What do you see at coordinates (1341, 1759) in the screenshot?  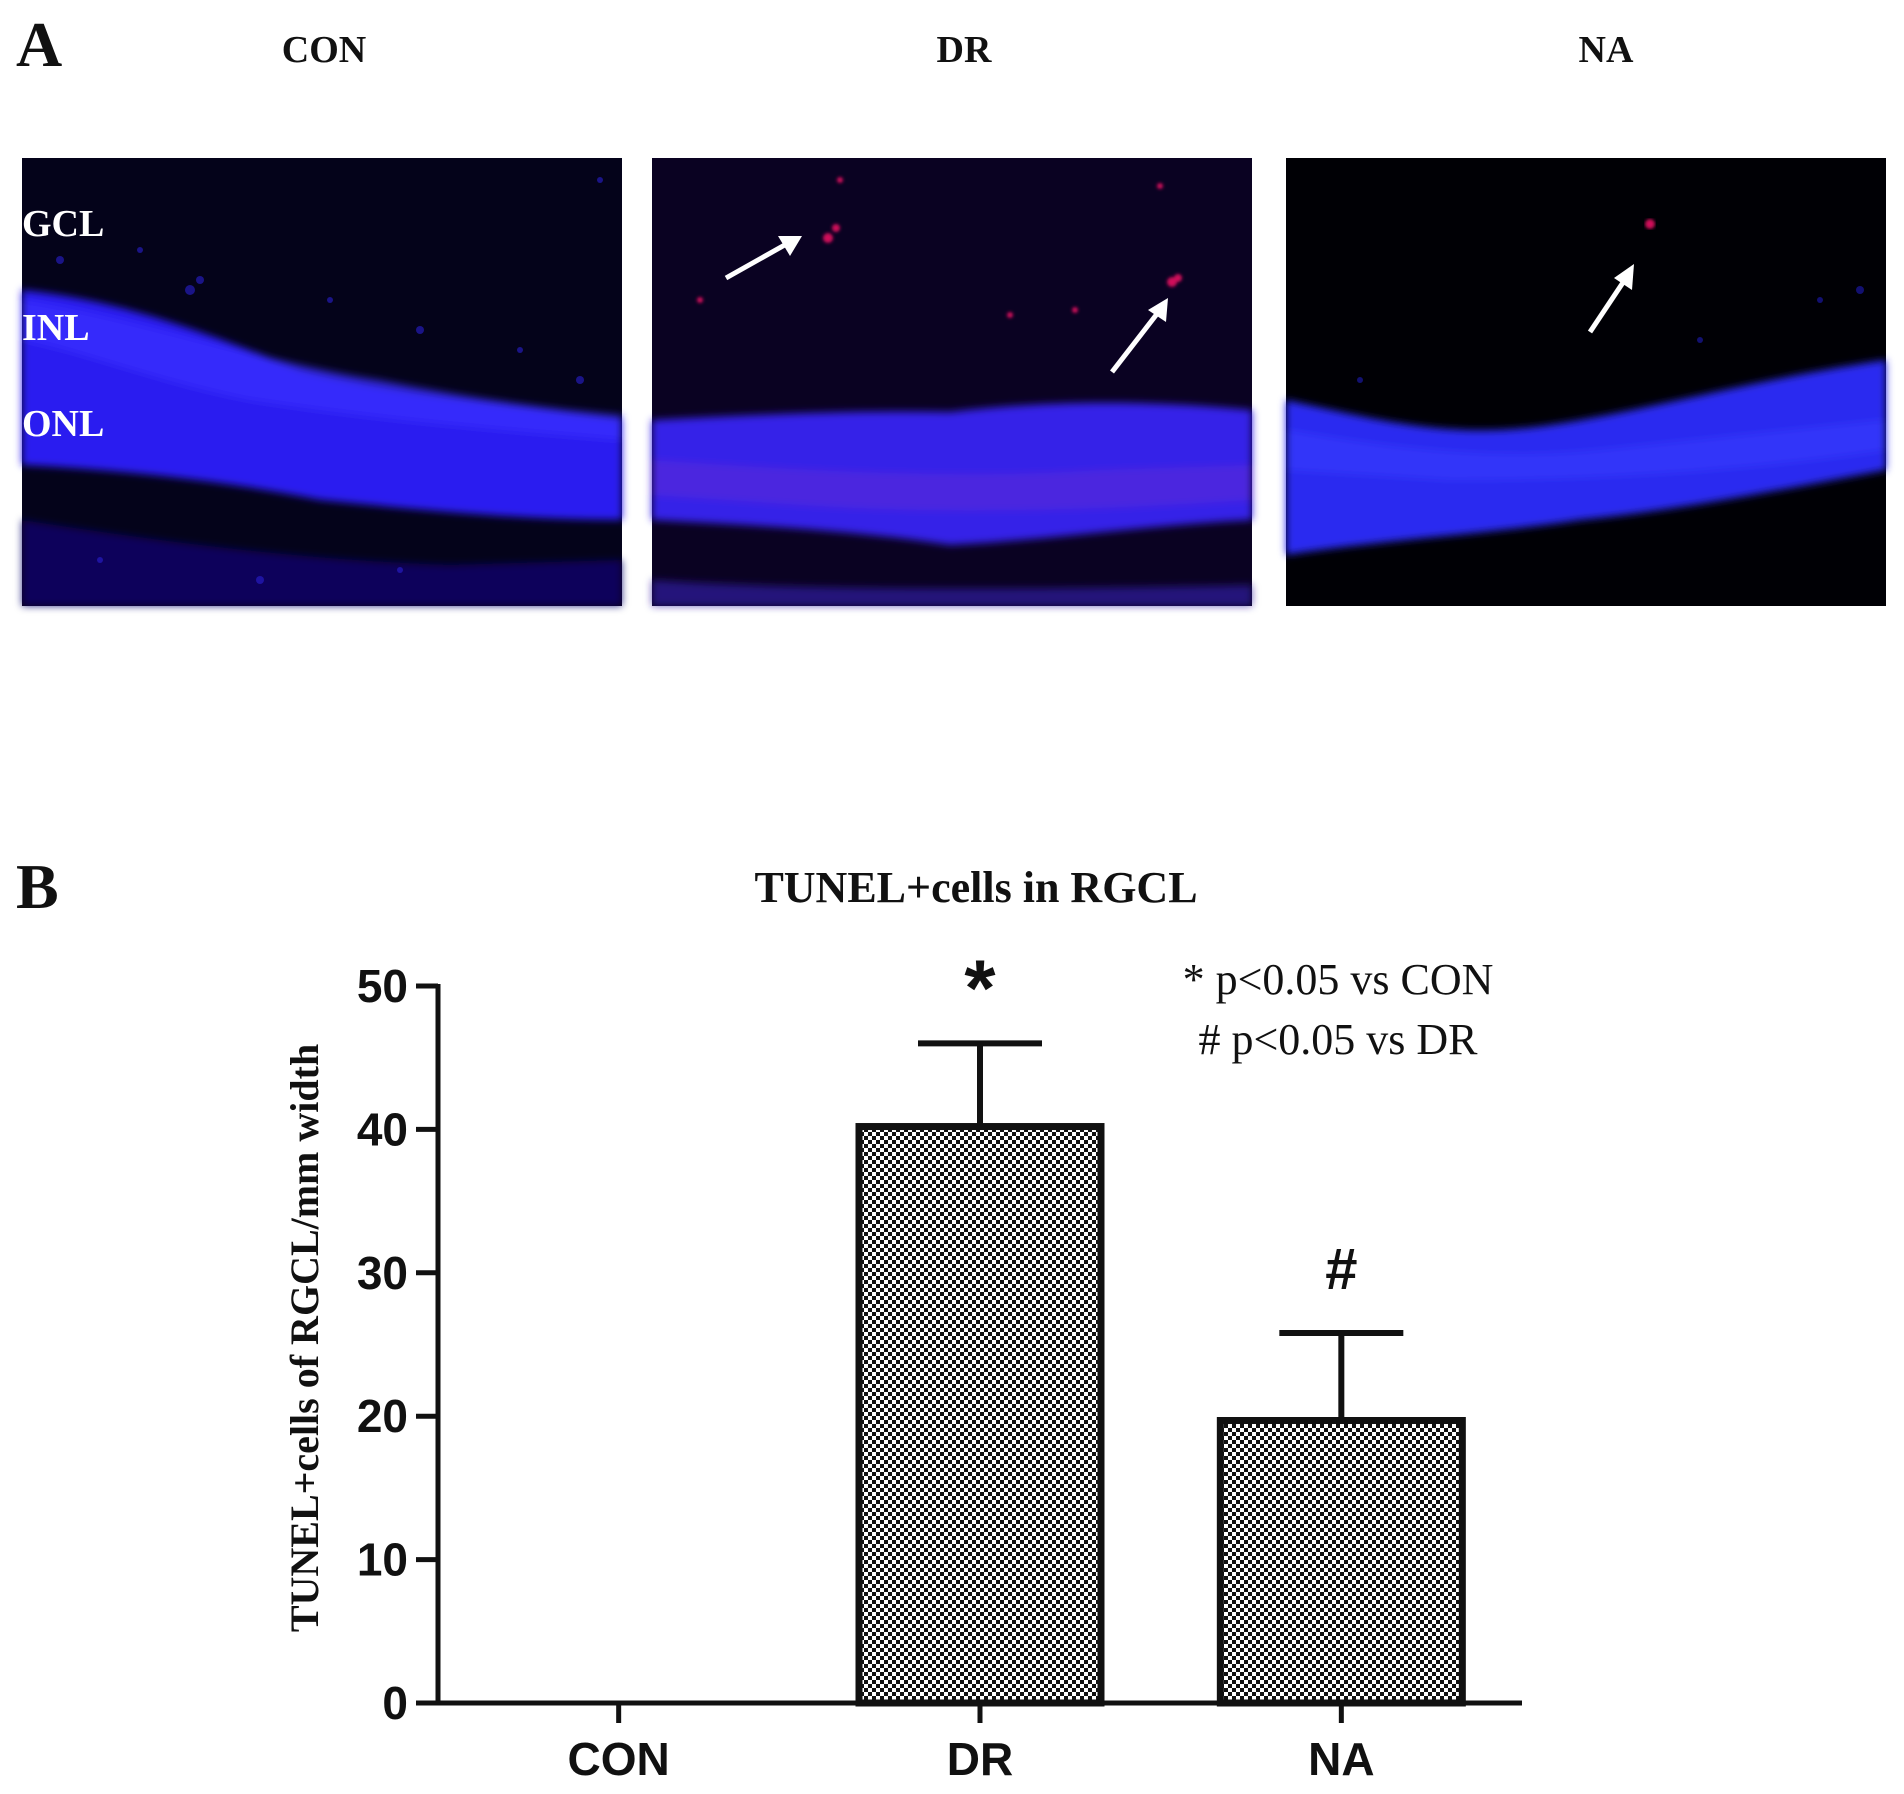 I see `x-tick-label: NA` at bounding box center [1341, 1759].